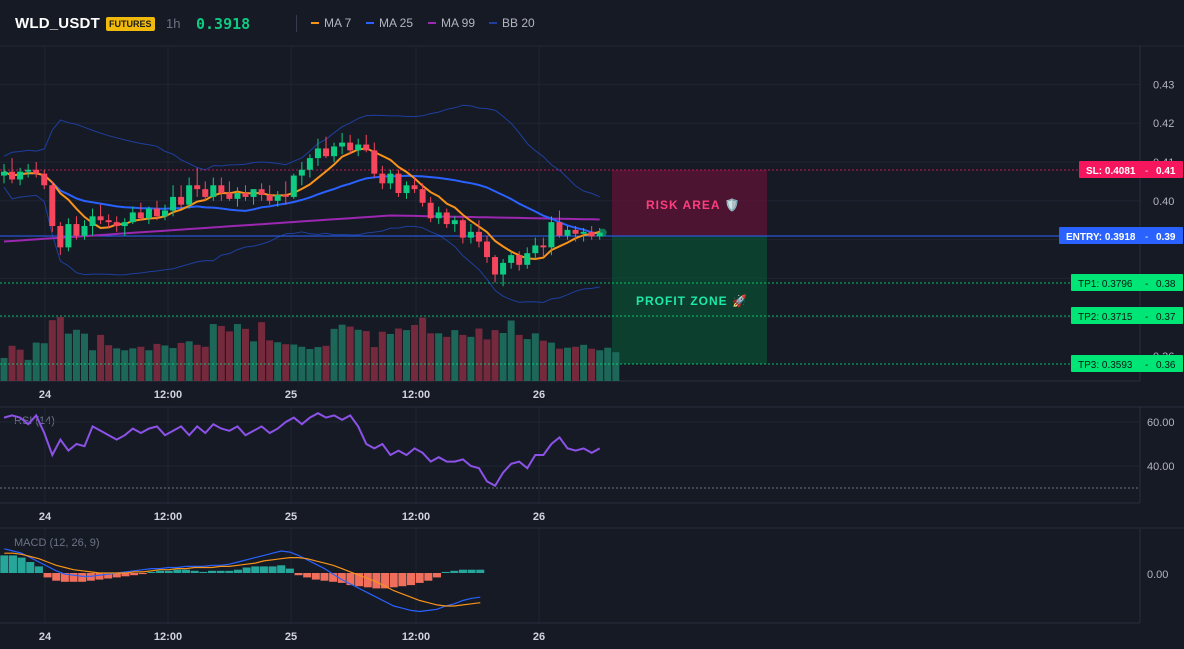 The width and height of the screenshot is (1184, 649). I want to click on tp2-tag-dash: -, so click(1146, 317).